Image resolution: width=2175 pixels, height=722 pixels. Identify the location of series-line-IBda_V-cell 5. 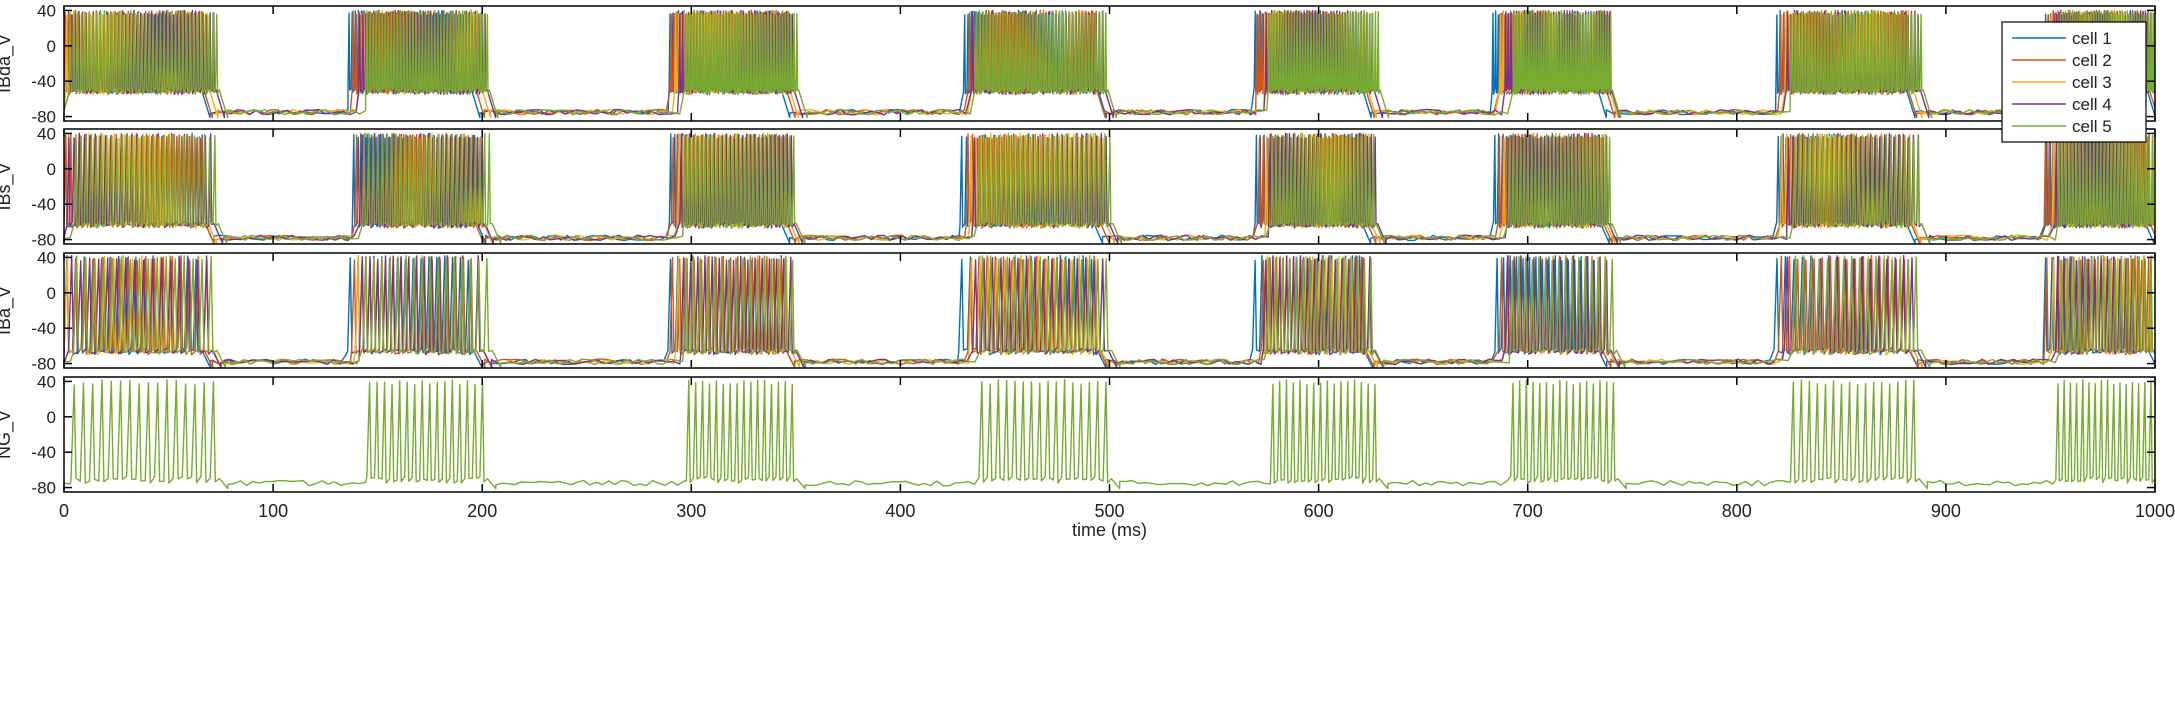
(1109, 64).